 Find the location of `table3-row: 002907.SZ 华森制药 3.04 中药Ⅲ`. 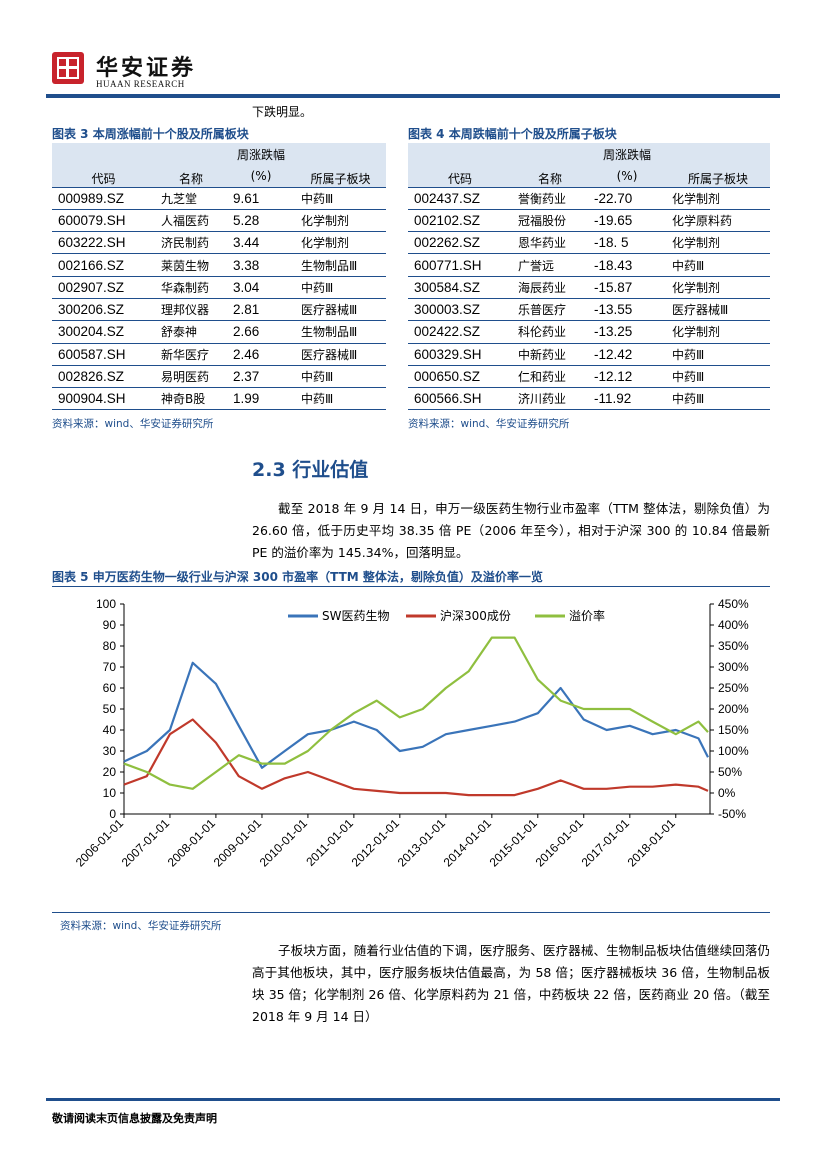

table3-row: 002907.SZ 华森制药 3.04 中药Ⅲ is located at coordinates (219, 287).